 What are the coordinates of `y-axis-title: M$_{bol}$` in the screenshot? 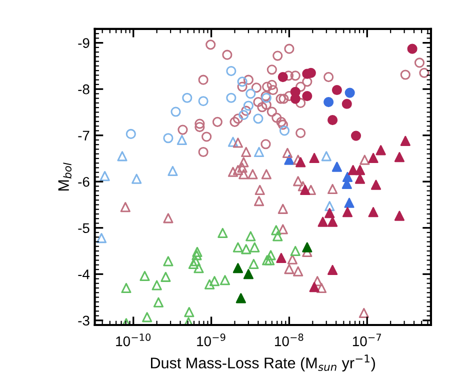 It's located at (65, 176).